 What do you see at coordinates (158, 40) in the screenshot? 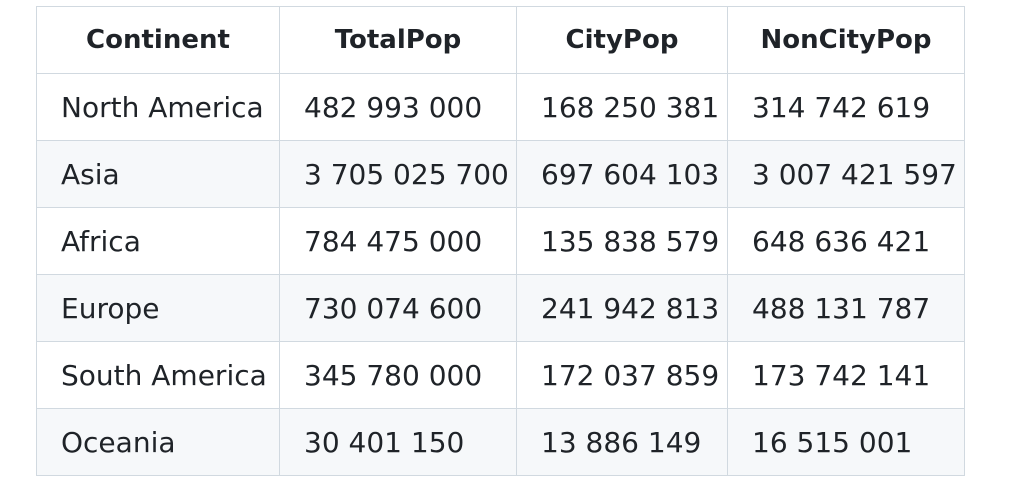
I see `header-continent: Continent` at bounding box center [158, 40].